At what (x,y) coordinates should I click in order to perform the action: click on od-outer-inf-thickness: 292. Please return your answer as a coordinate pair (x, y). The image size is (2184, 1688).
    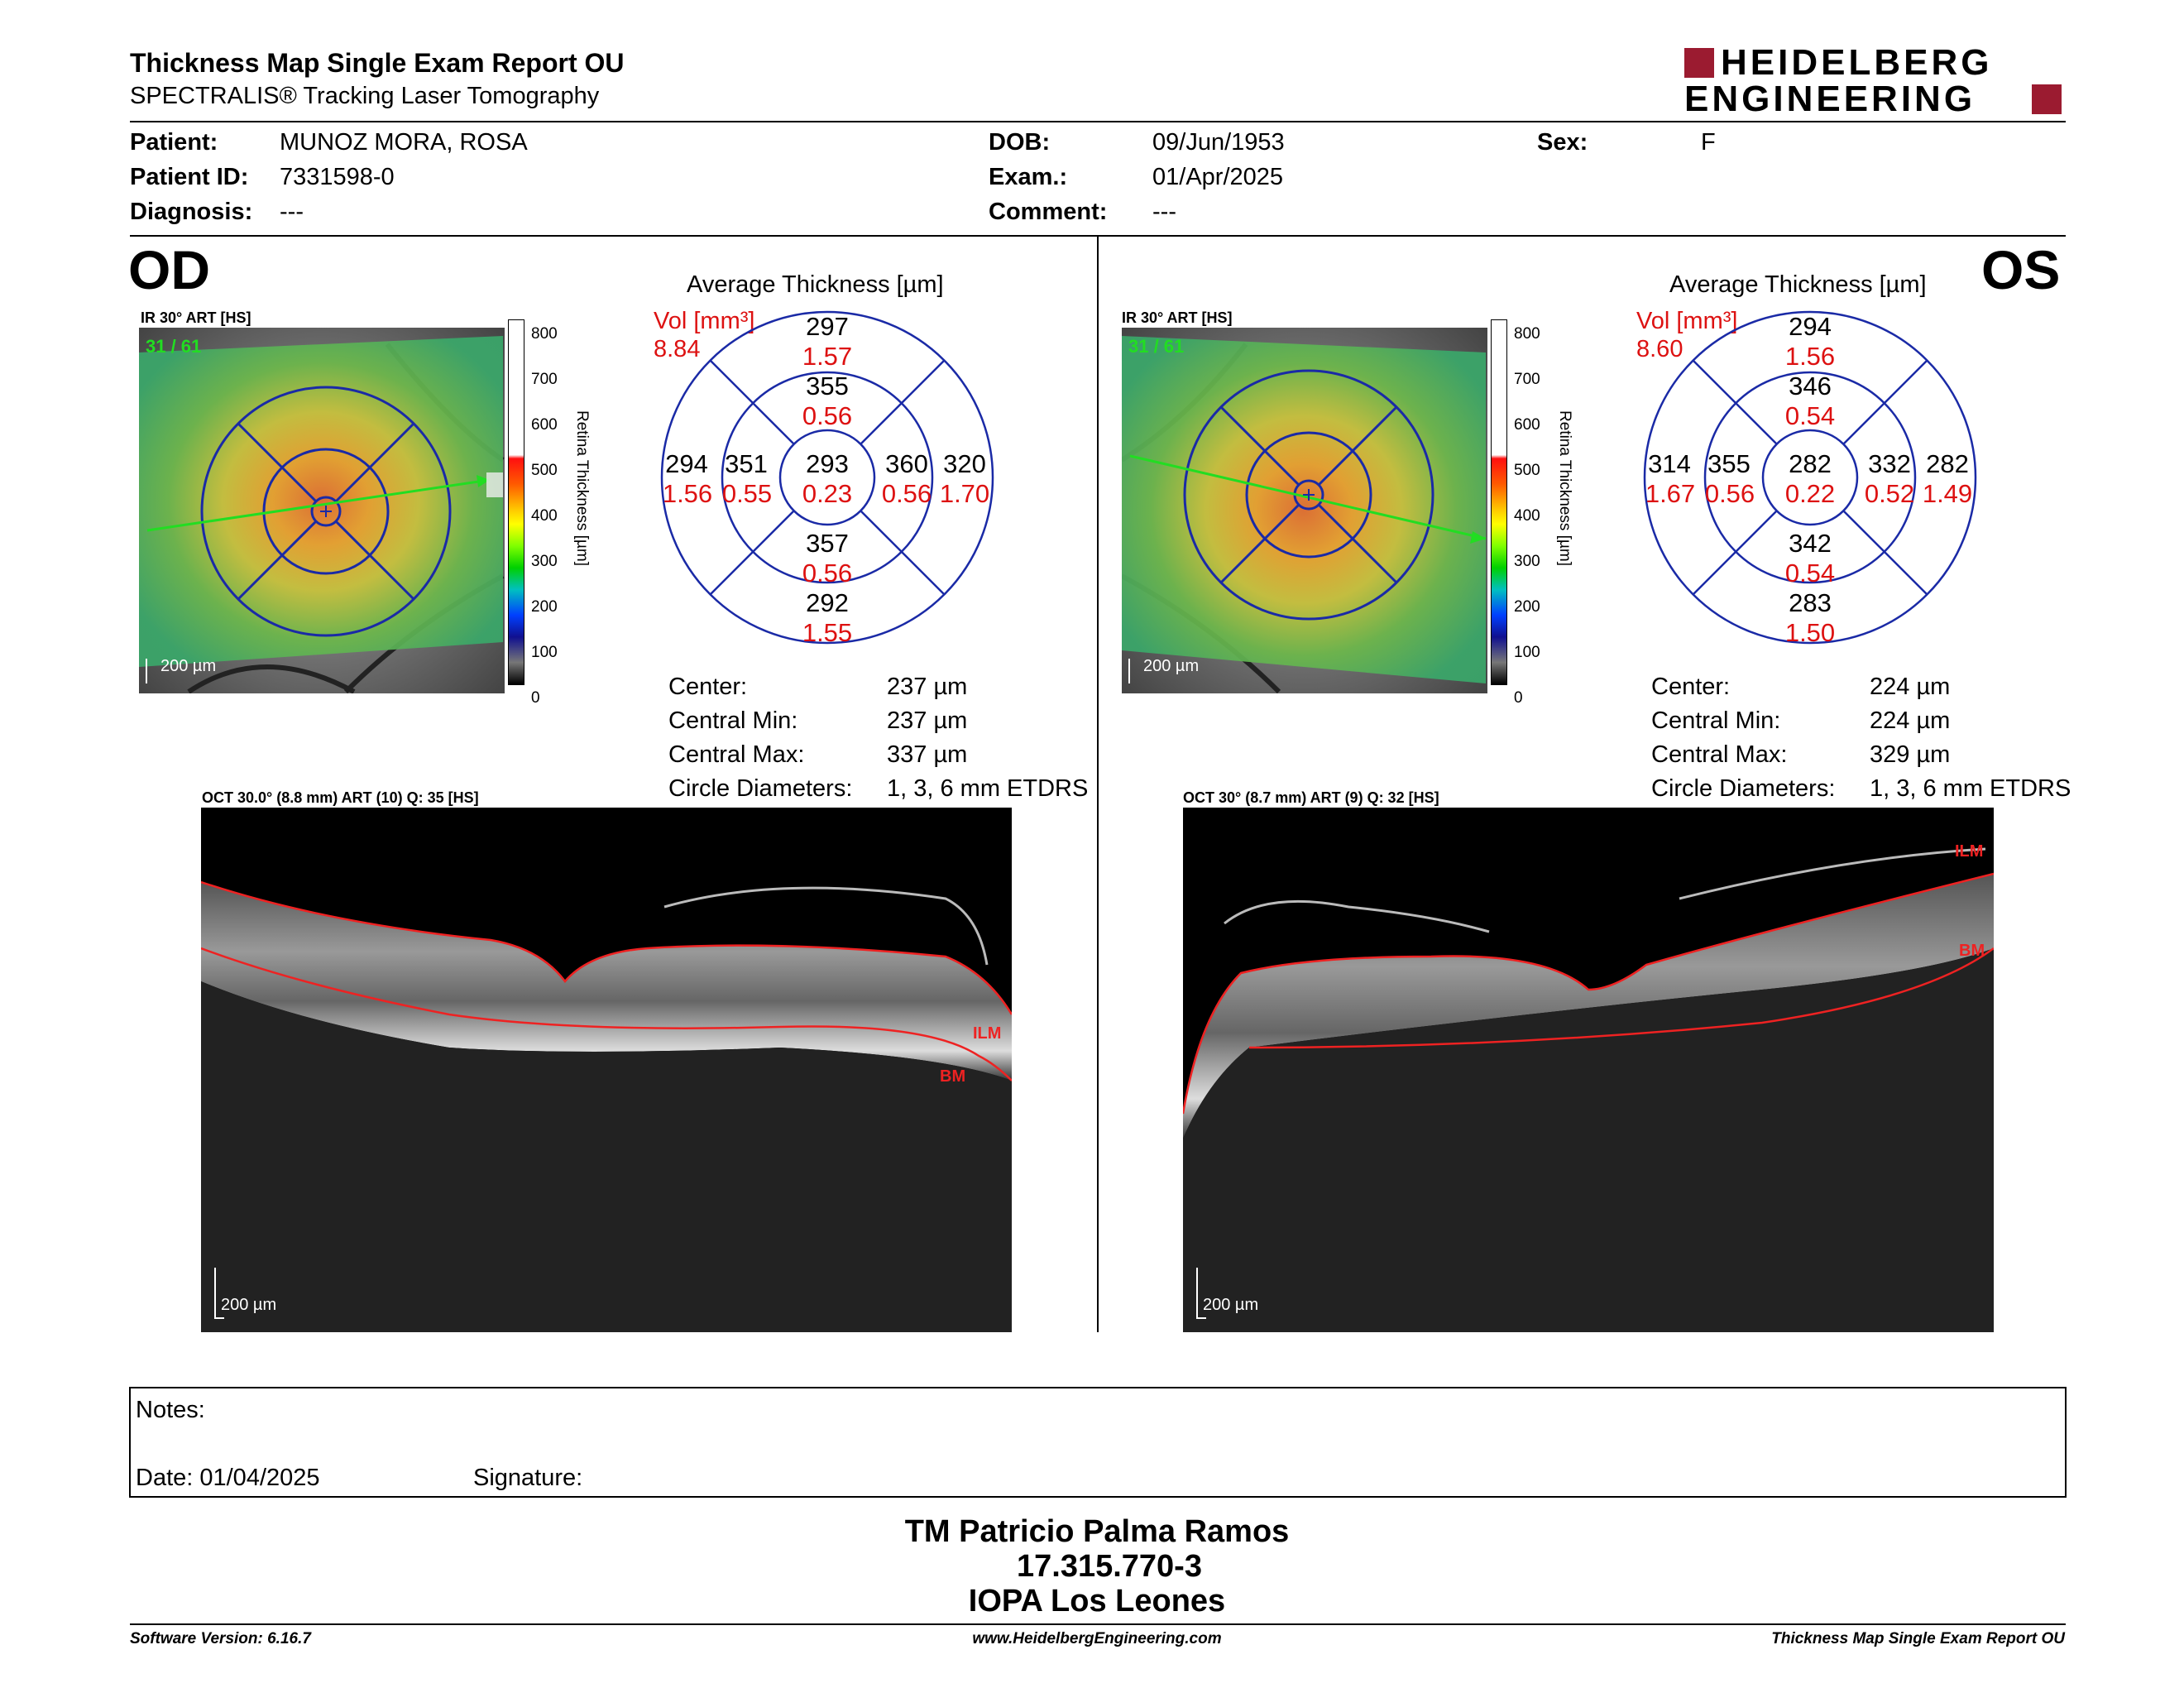
    Looking at the image, I should click on (827, 602).